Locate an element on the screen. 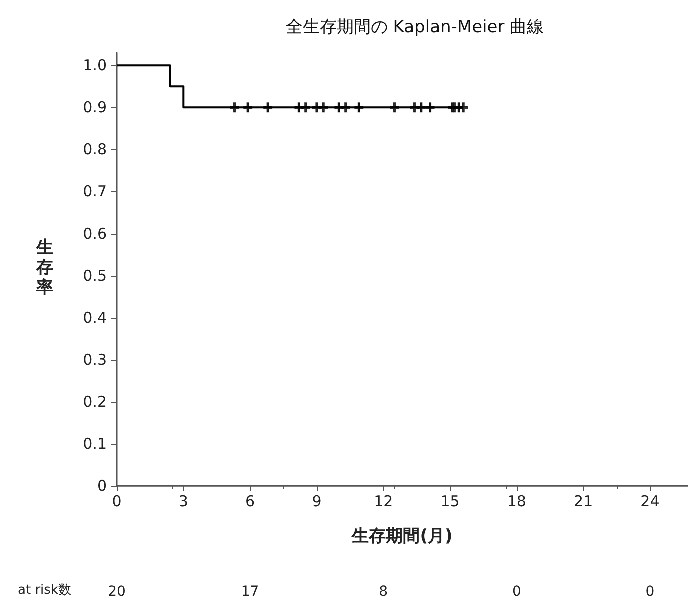  x-tick-label: 15 is located at coordinates (450, 501).